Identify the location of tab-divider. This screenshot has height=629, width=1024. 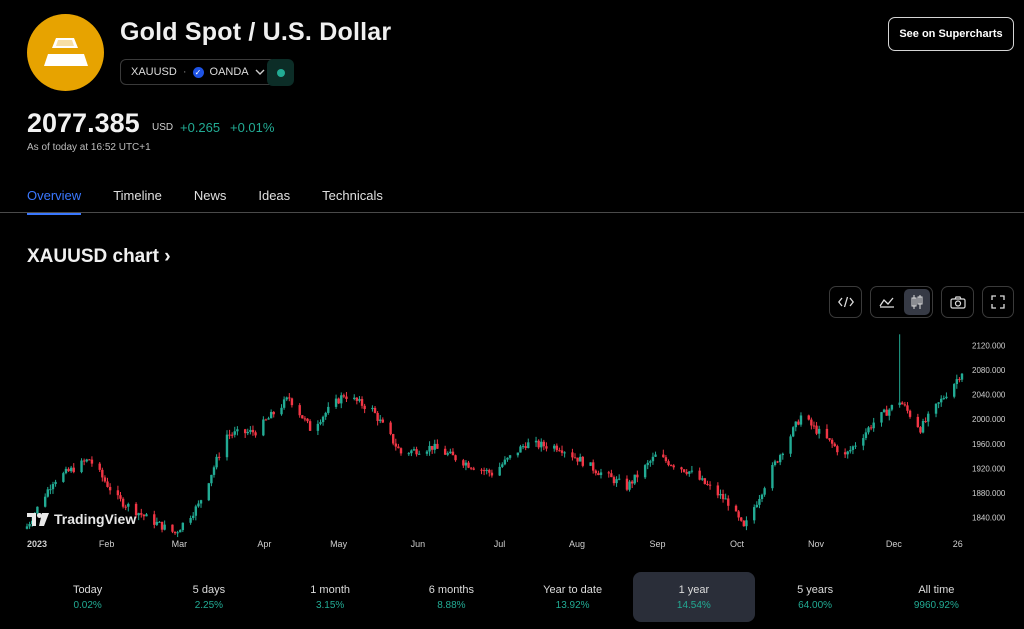
(512, 212).